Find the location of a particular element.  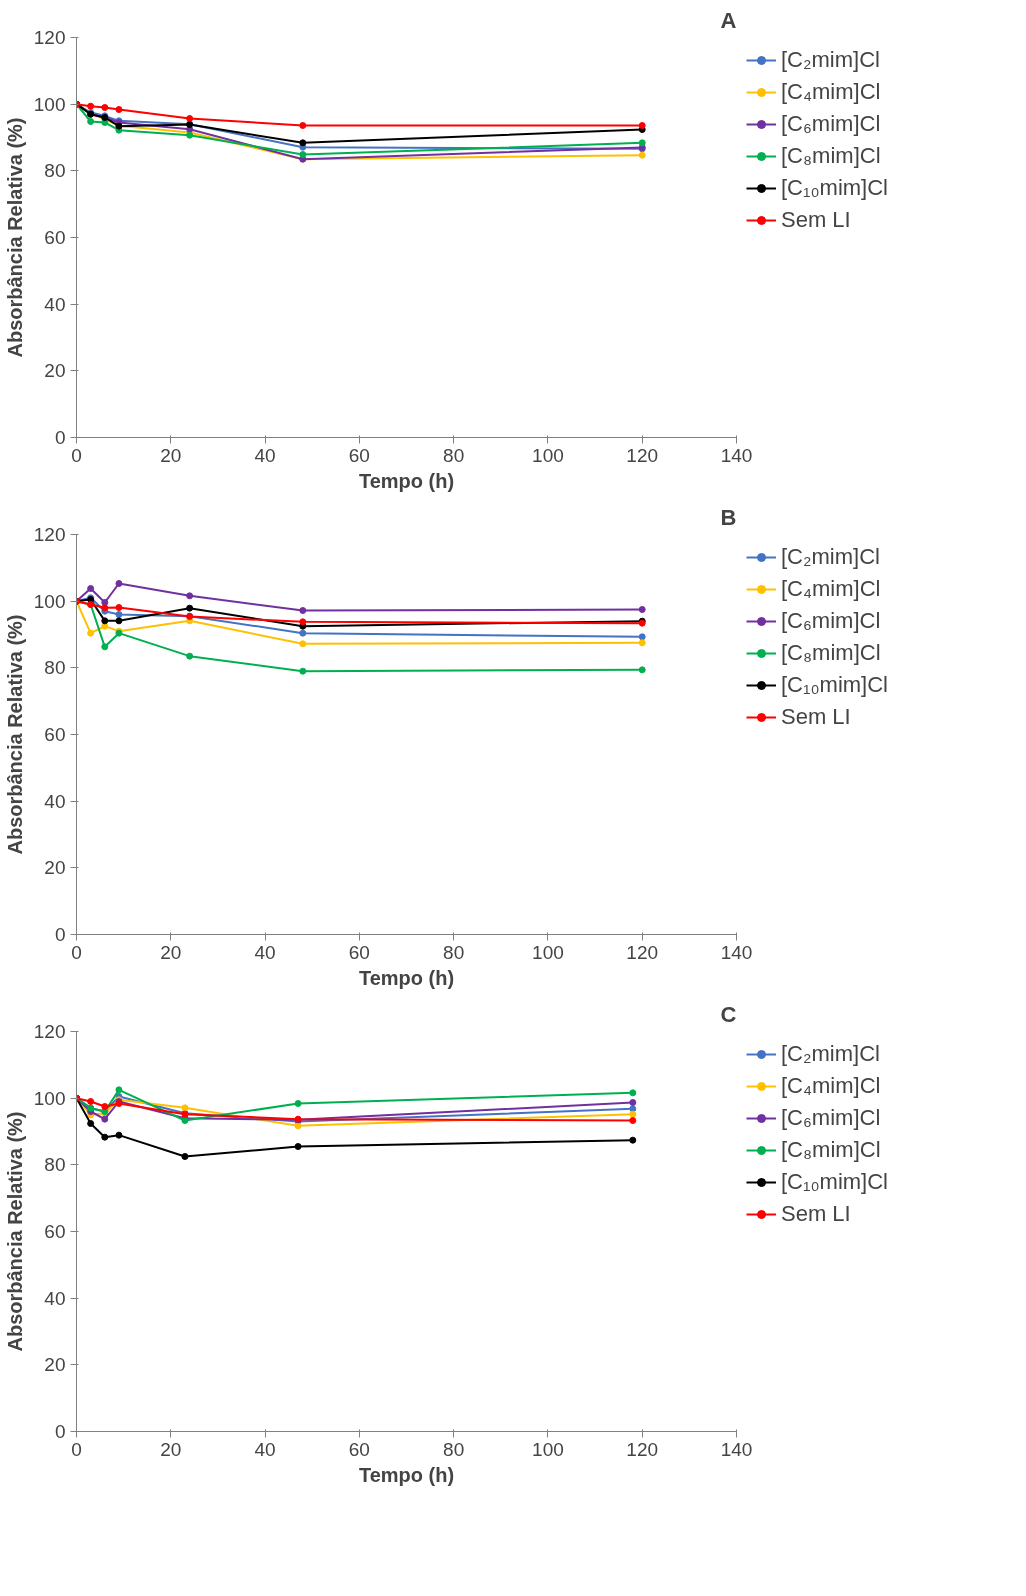

chart-title: B is located at coordinates (728, 517).